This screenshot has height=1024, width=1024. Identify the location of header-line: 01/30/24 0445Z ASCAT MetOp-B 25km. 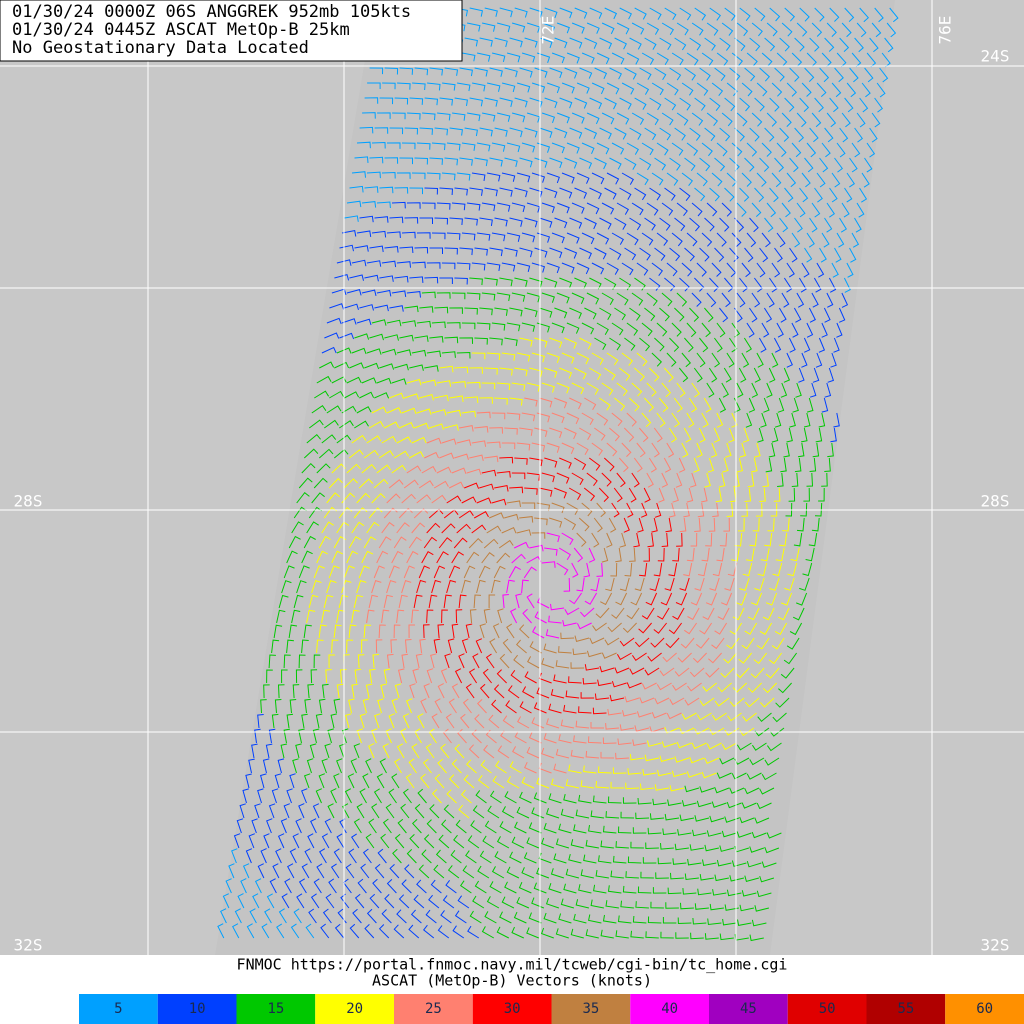
(181, 30).